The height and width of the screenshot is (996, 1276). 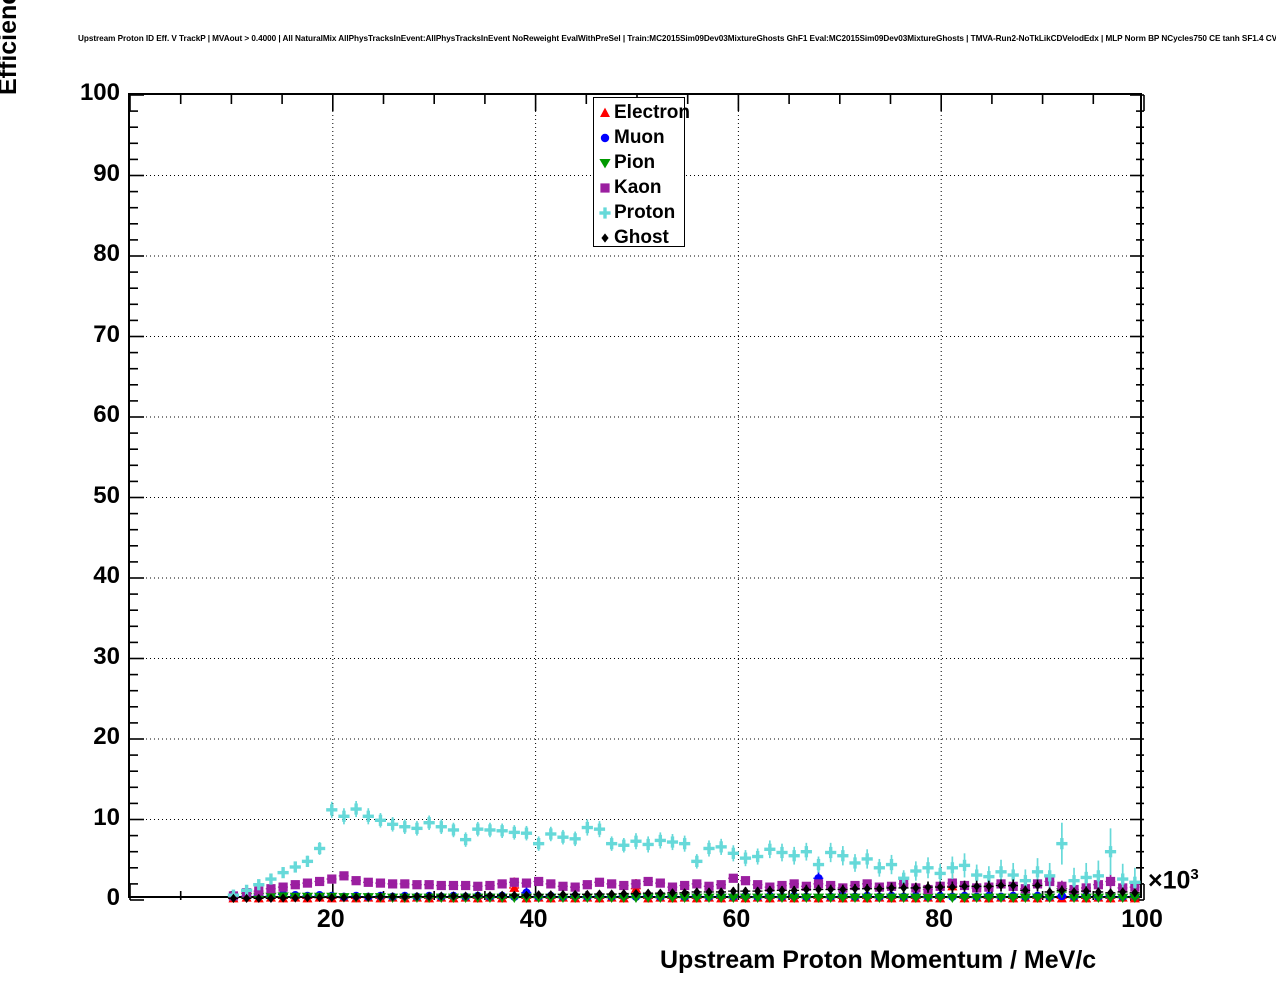 I want to click on diamond-marker-icon, so click(x=605, y=238).